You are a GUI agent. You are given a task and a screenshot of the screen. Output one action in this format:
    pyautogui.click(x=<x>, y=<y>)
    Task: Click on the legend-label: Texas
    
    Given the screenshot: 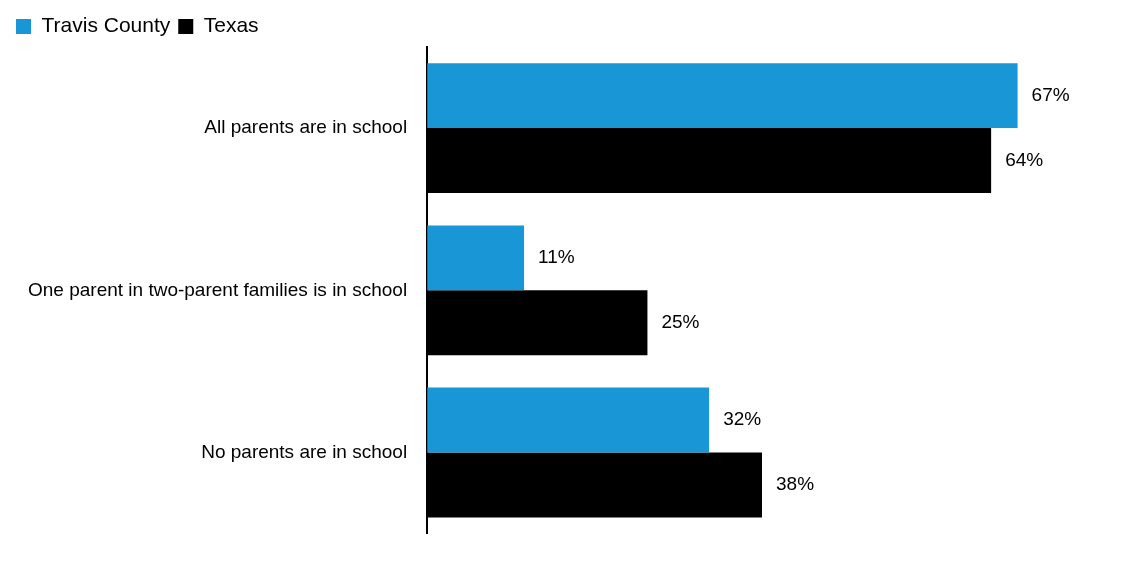 What is the action you would take?
    pyautogui.click(x=231, y=25)
    